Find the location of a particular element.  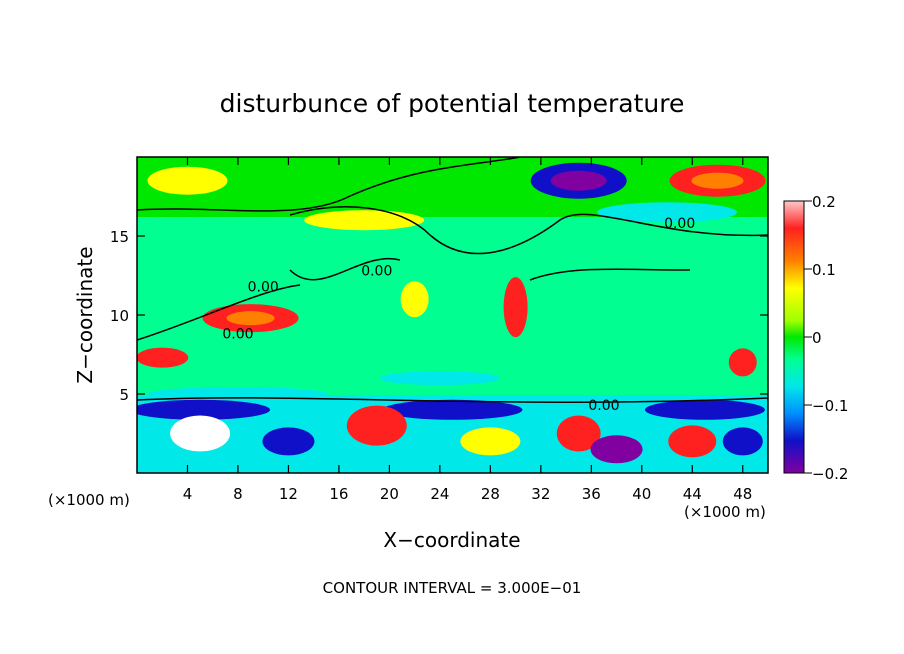

y-axis-label: Z−coordinate is located at coordinates (85, 314).